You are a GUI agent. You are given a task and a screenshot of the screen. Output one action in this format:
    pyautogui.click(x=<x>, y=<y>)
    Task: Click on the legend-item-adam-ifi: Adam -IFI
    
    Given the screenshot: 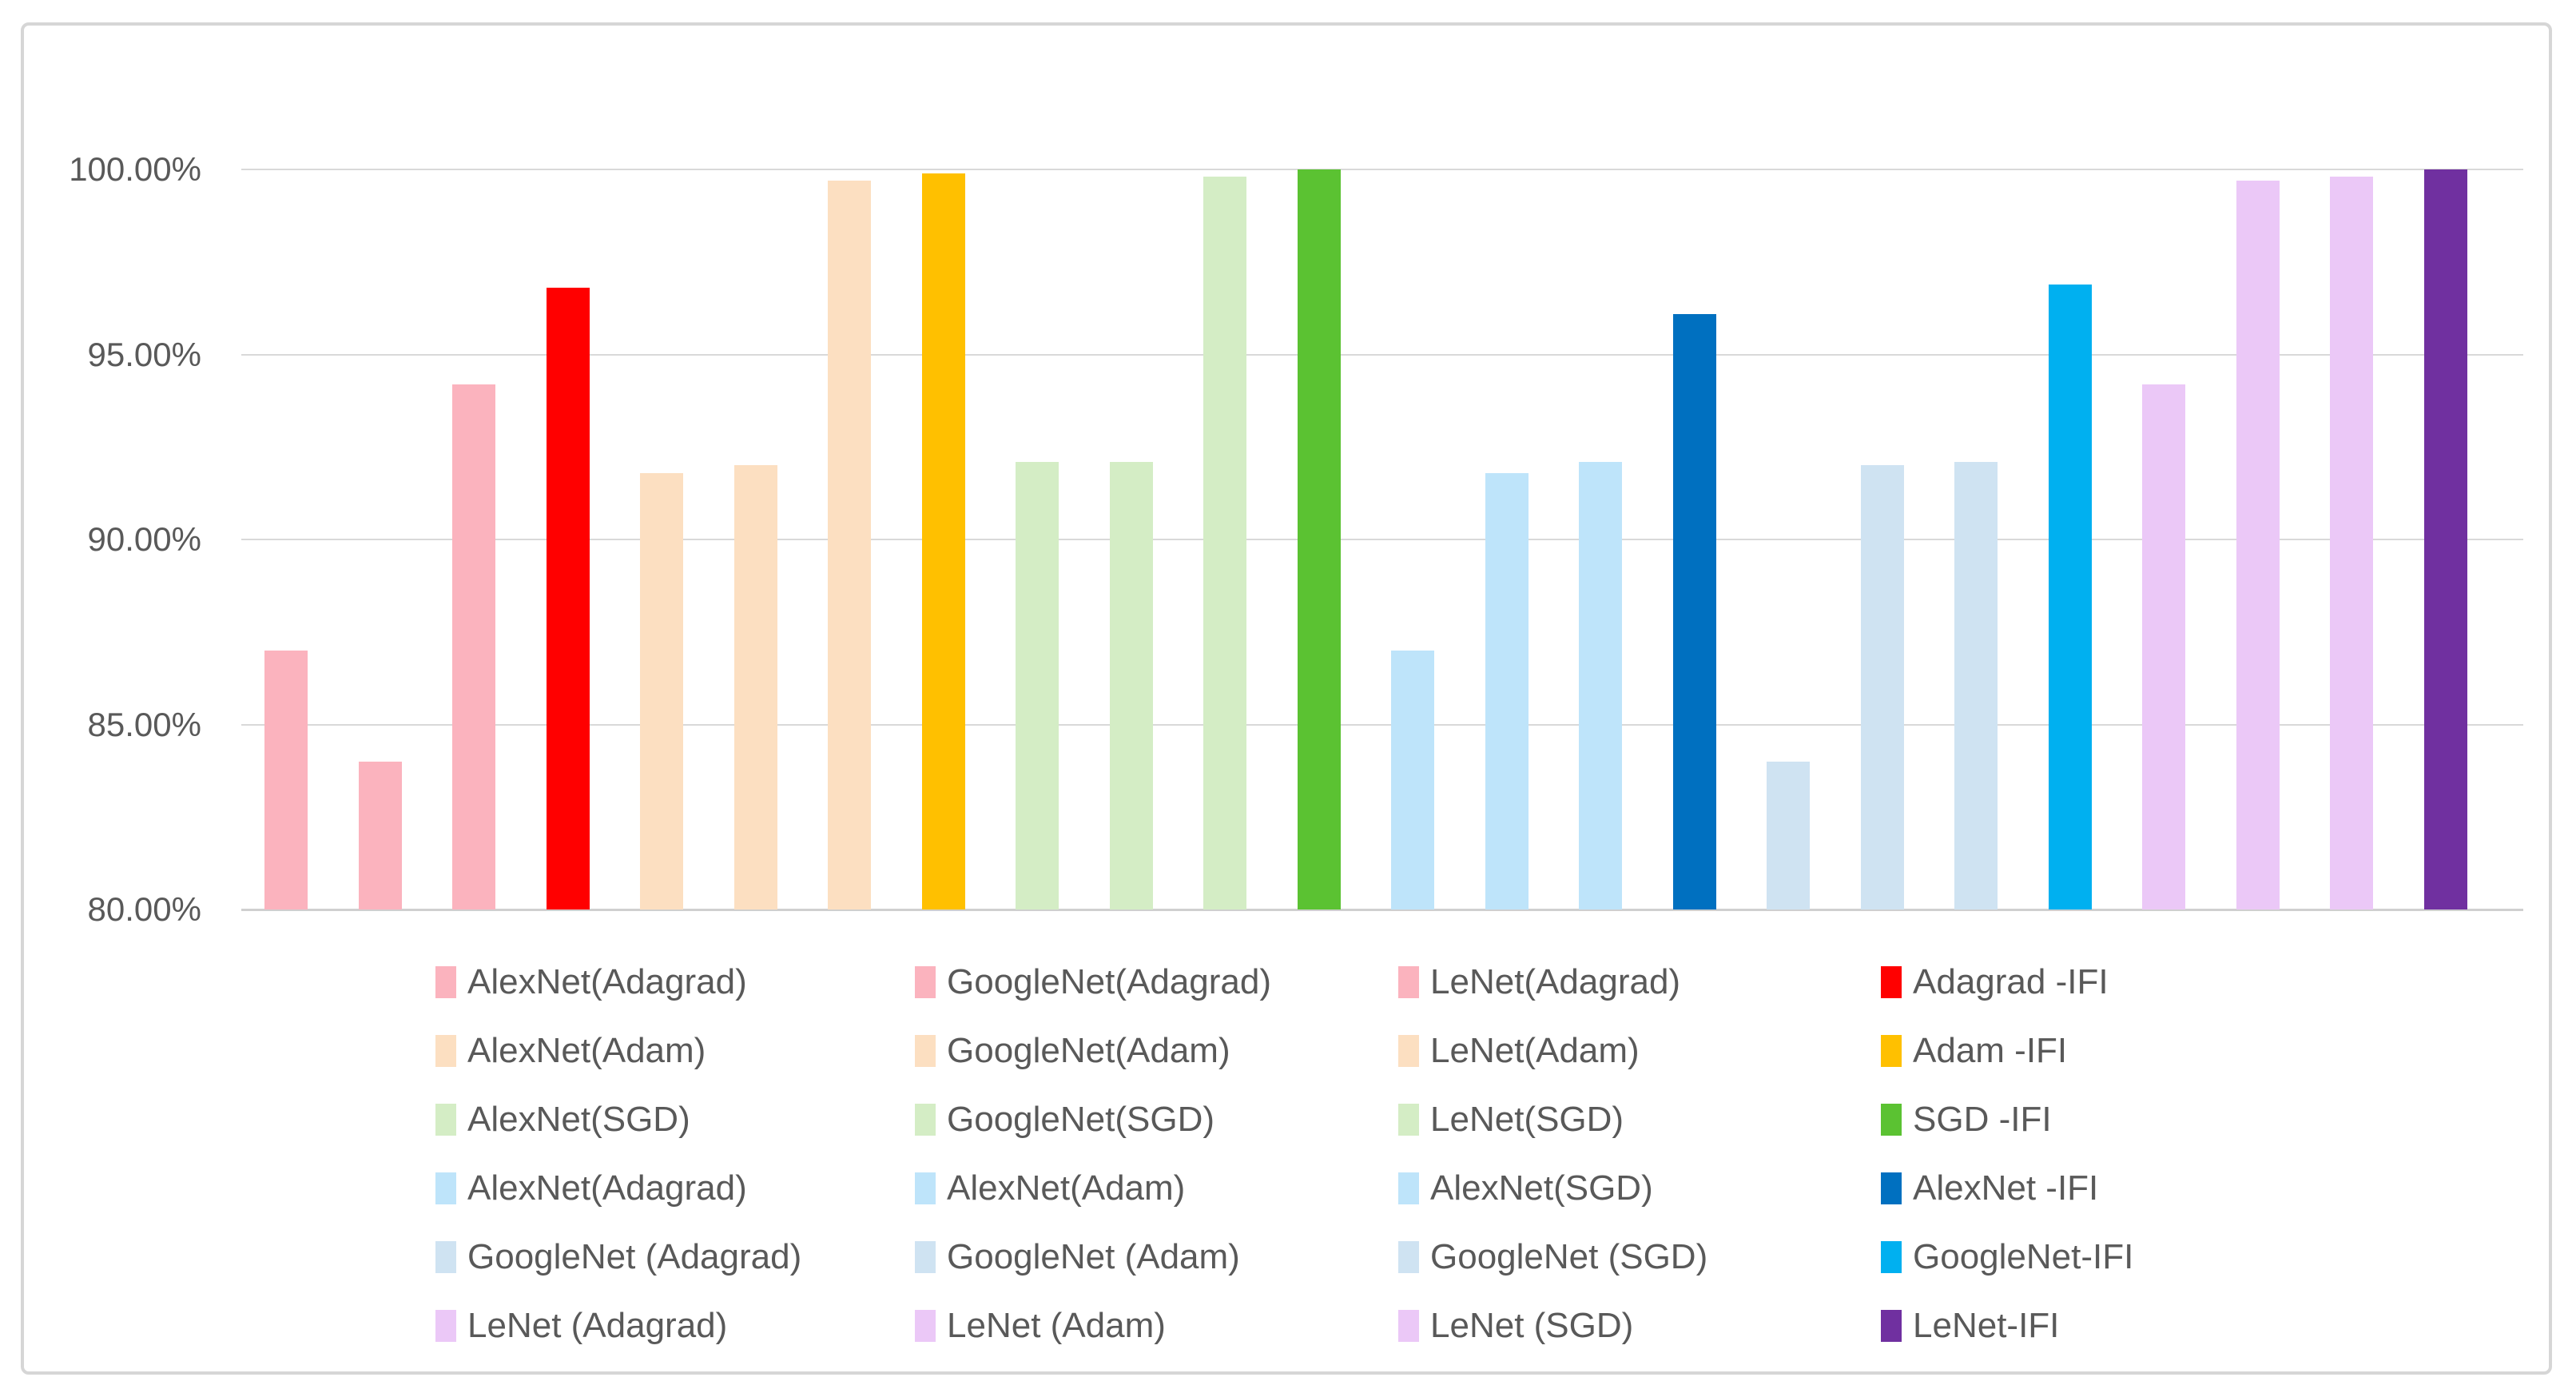 What is the action you would take?
    pyautogui.click(x=2120, y=1051)
    